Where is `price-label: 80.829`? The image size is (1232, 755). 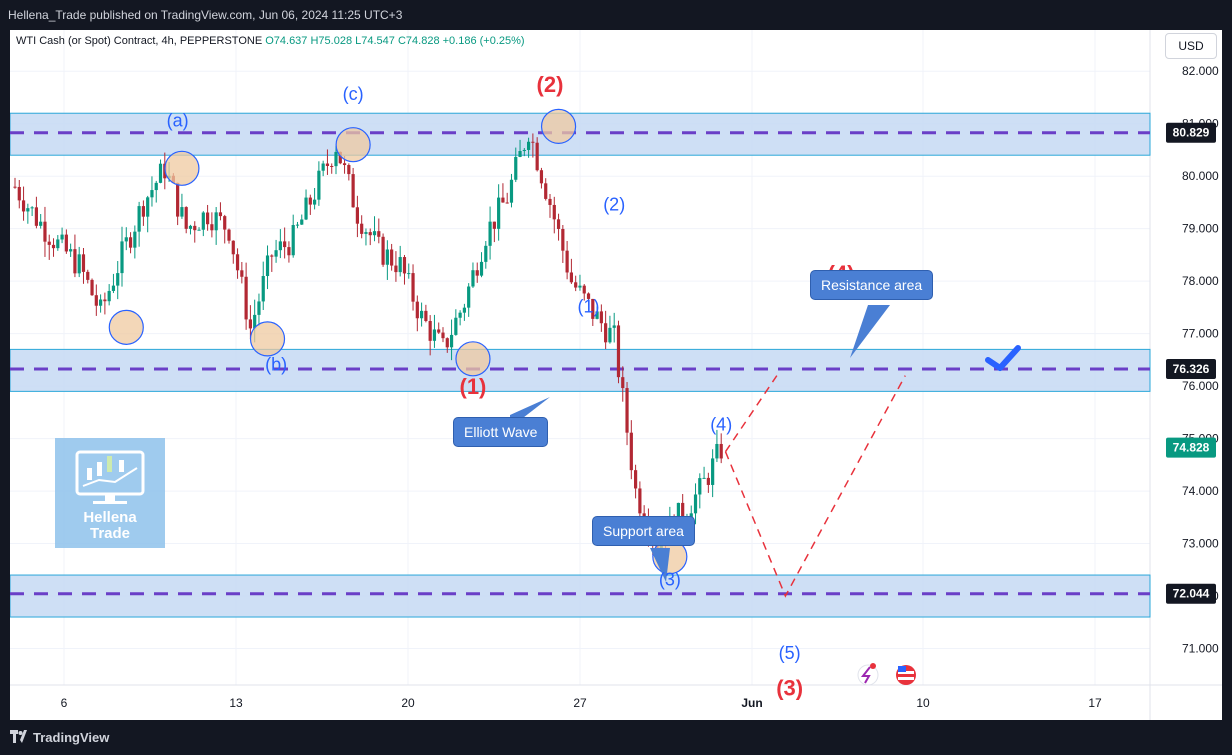 price-label: 80.829 is located at coordinates (1191, 133).